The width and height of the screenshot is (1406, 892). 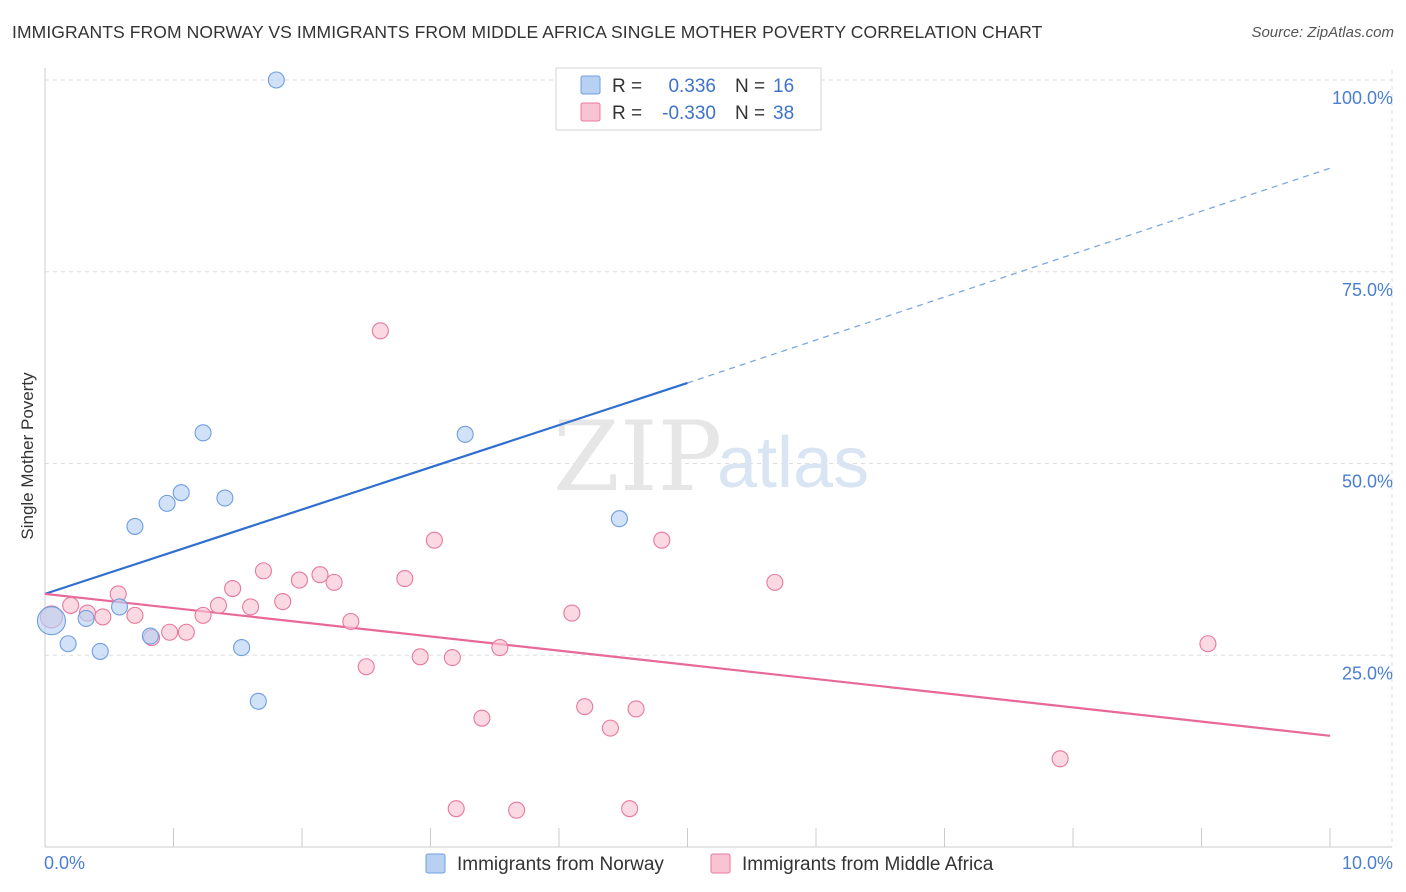 What do you see at coordinates (1362, 385) in the screenshot?
I see `y-tick-labels: 25.0% 50.0% 75.0% 100.0%` at bounding box center [1362, 385].